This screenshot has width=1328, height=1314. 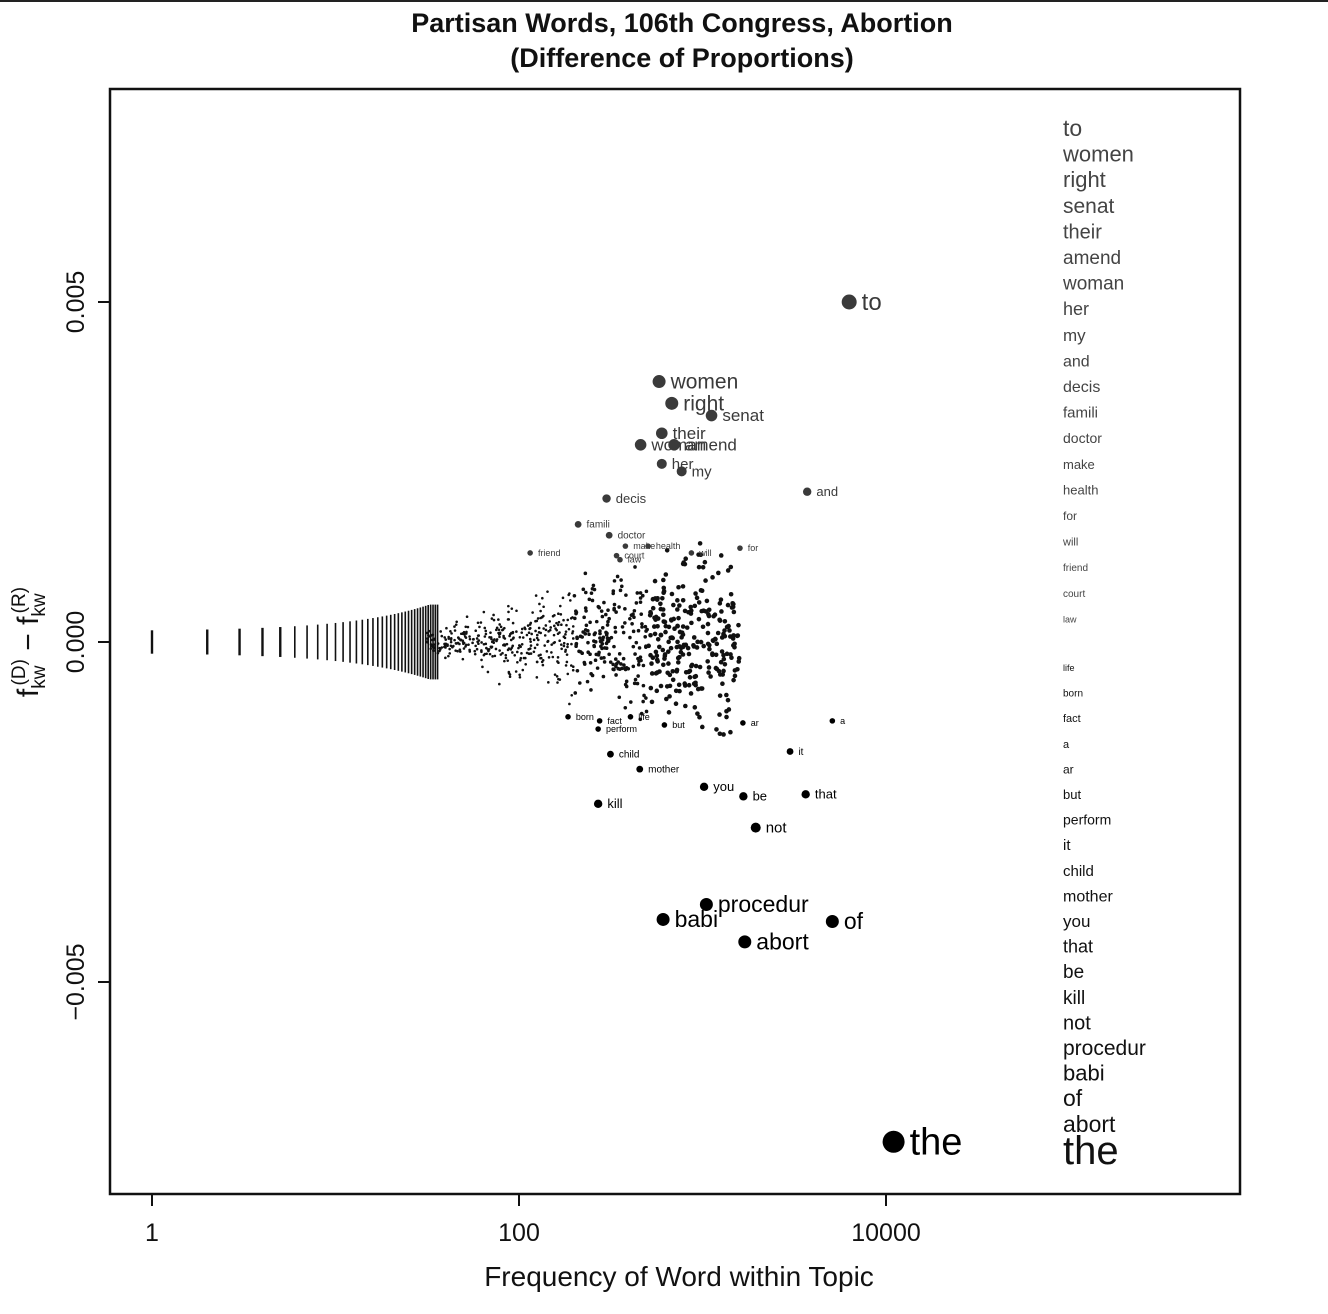 I want to click on point-label-senat: senat, so click(x=743, y=415).